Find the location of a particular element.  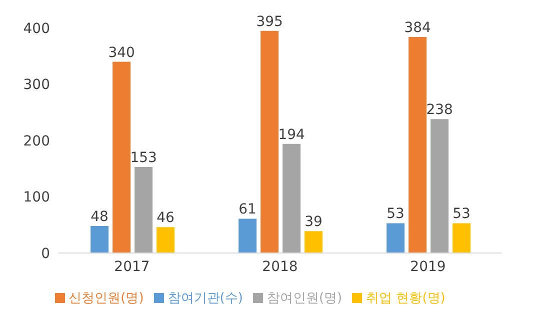

data-label: 48 is located at coordinates (99, 217).